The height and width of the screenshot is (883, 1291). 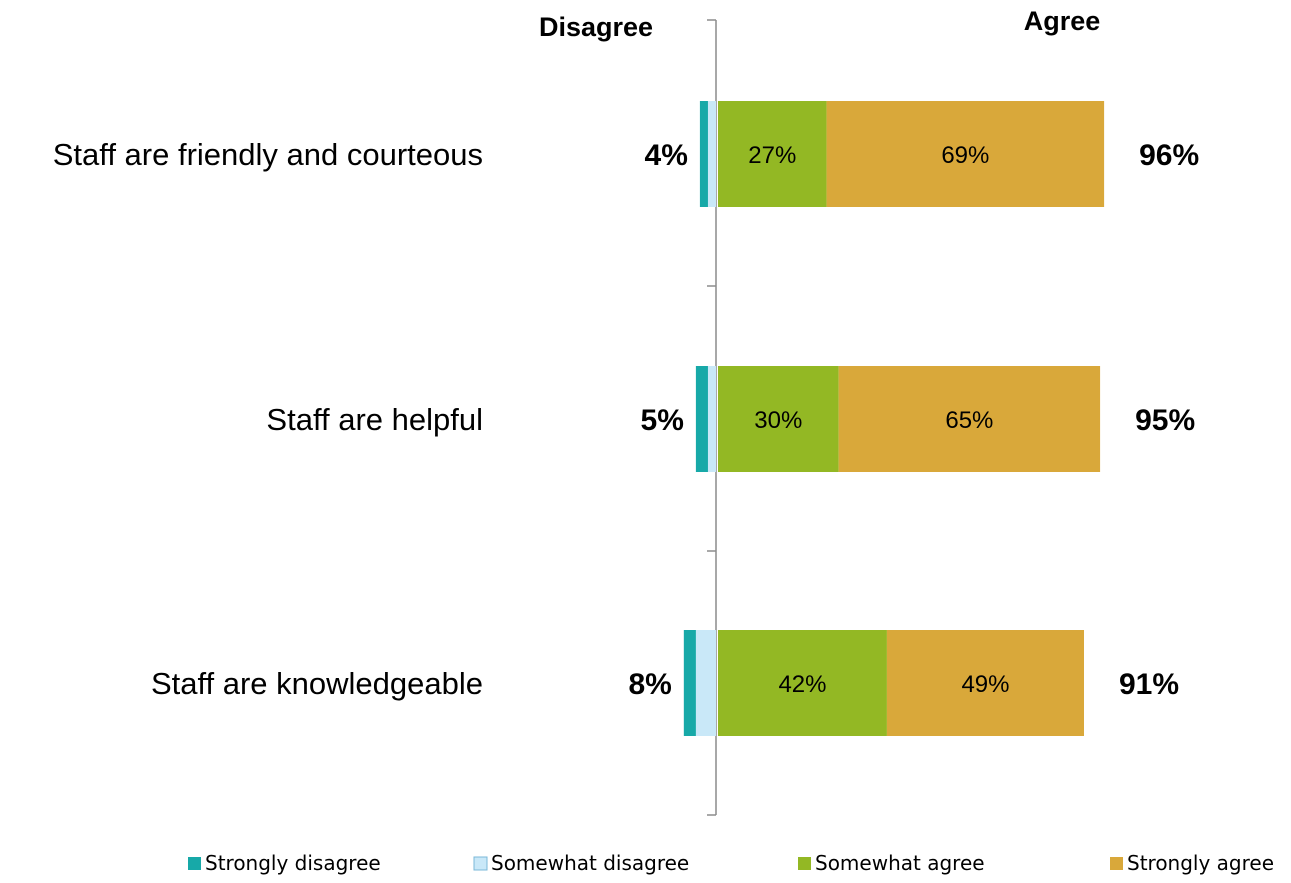 What do you see at coordinates (293, 863) in the screenshot?
I see `legend-label-strongly-disagree: Strongly disagree` at bounding box center [293, 863].